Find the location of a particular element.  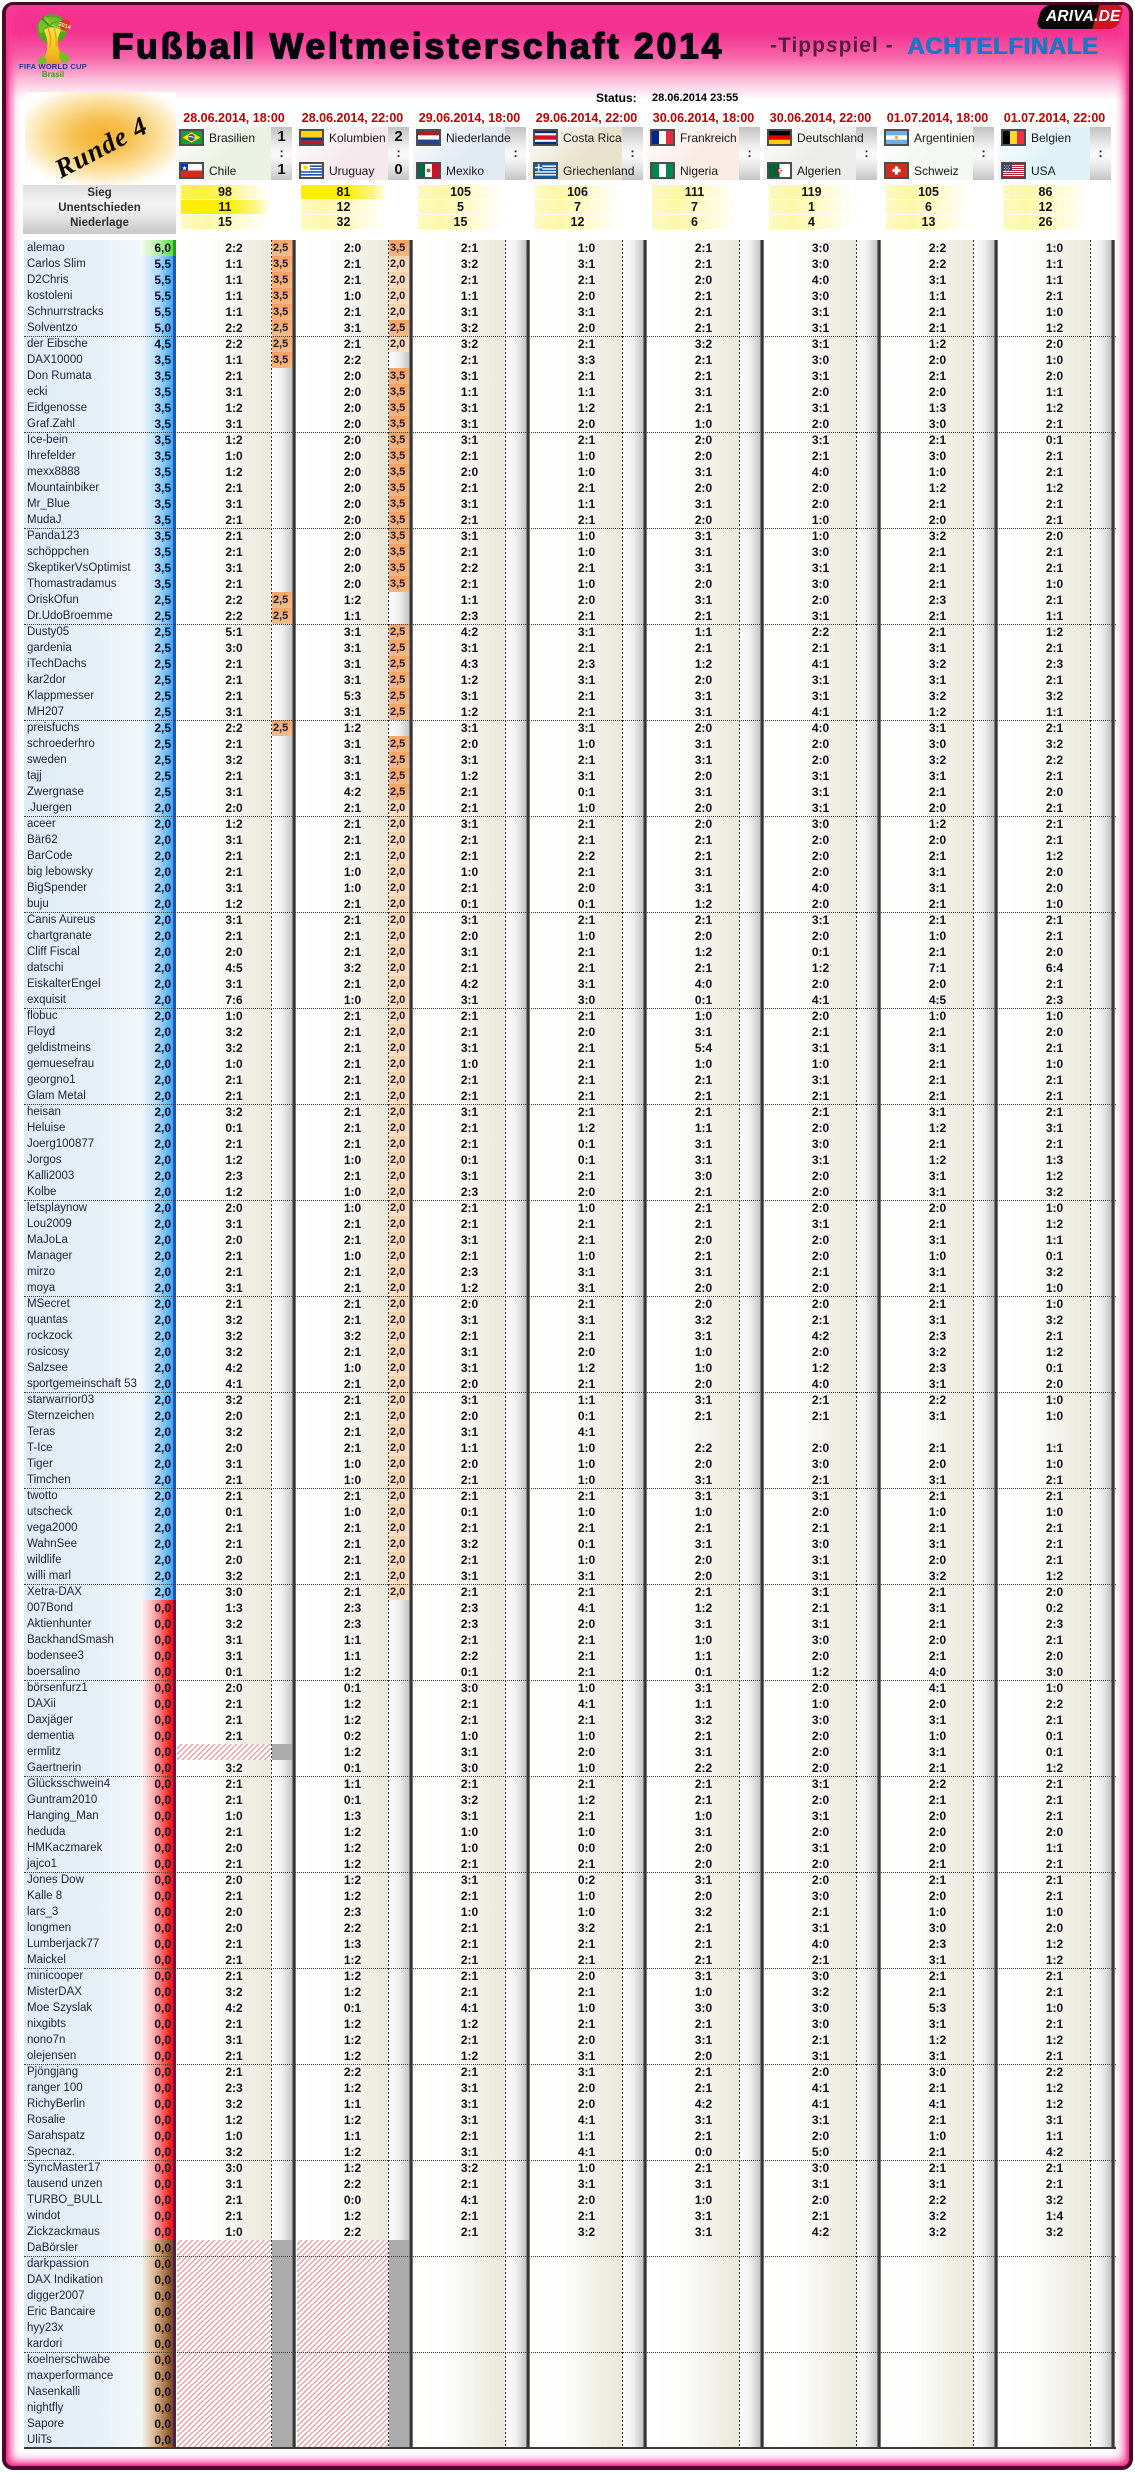

svg-text: Brasil is located at coordinates (53, 74).